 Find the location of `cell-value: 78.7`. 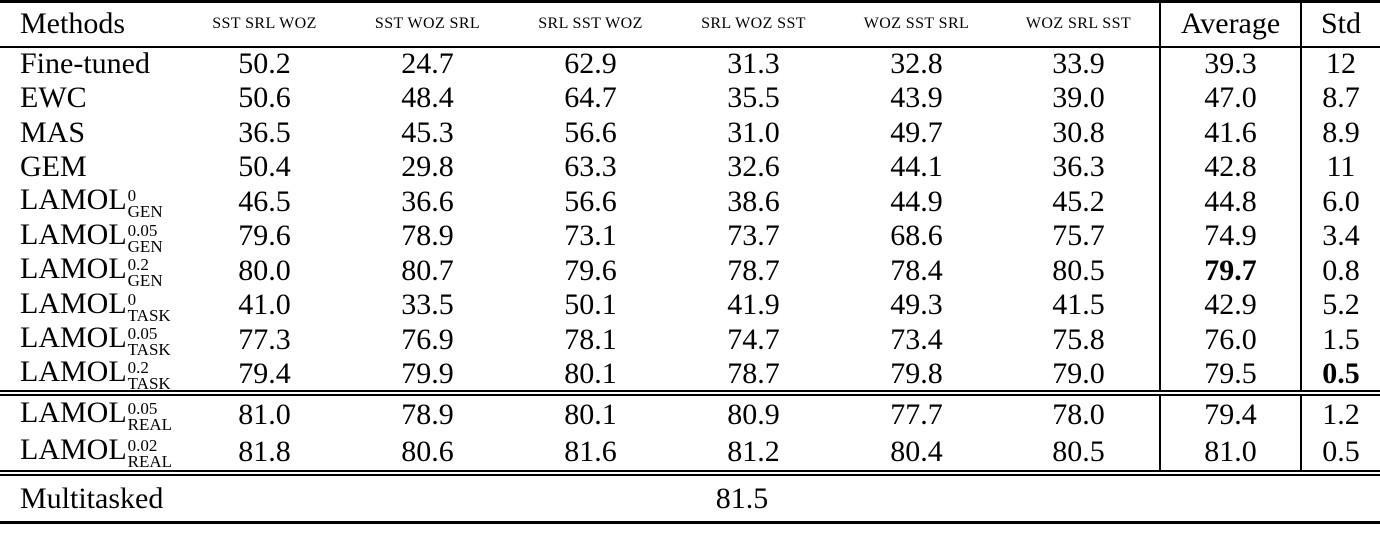

cell-value: 78.7 is located at coordinates (753, 373).